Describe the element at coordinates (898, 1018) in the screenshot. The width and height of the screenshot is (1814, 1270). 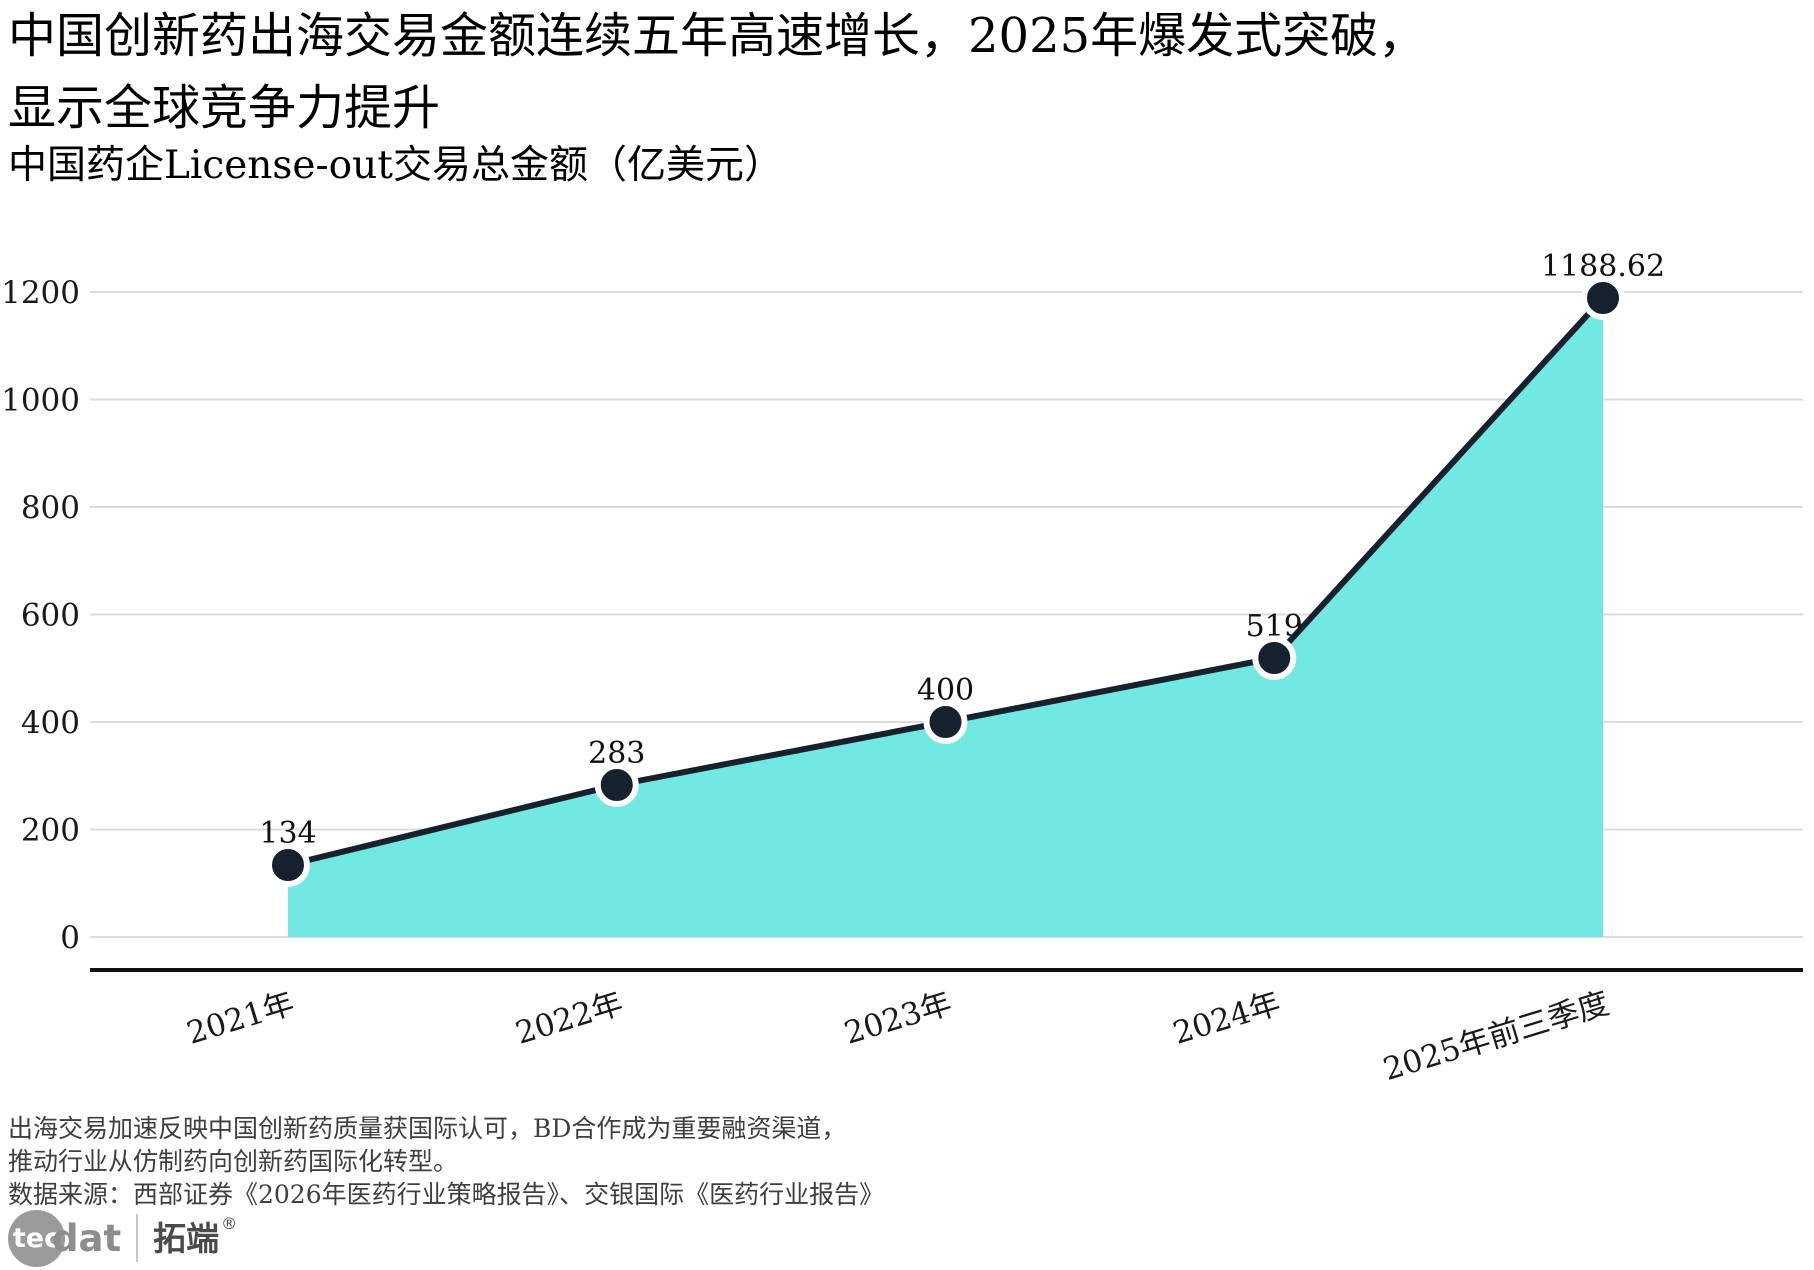
I see `x-tick-label: 2023年` at that location.